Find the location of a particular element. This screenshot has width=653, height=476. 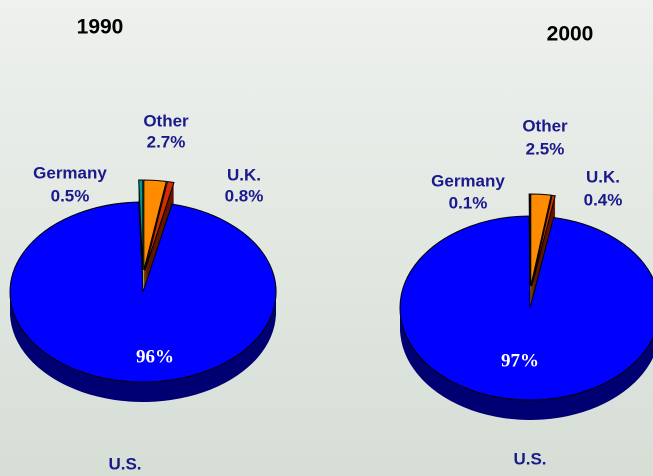

value-label: 0.4% is located at coordinates (603, 199).